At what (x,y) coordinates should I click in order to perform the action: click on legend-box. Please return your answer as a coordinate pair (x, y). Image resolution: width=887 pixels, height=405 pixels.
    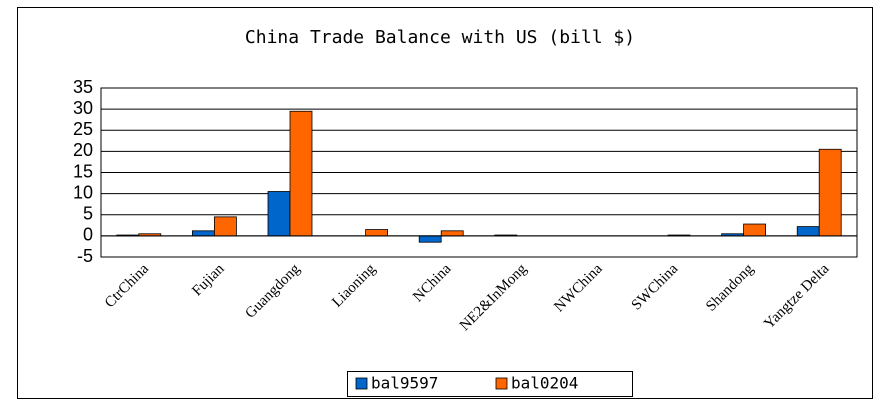
    Looking at the image, I should click on (490, 384).